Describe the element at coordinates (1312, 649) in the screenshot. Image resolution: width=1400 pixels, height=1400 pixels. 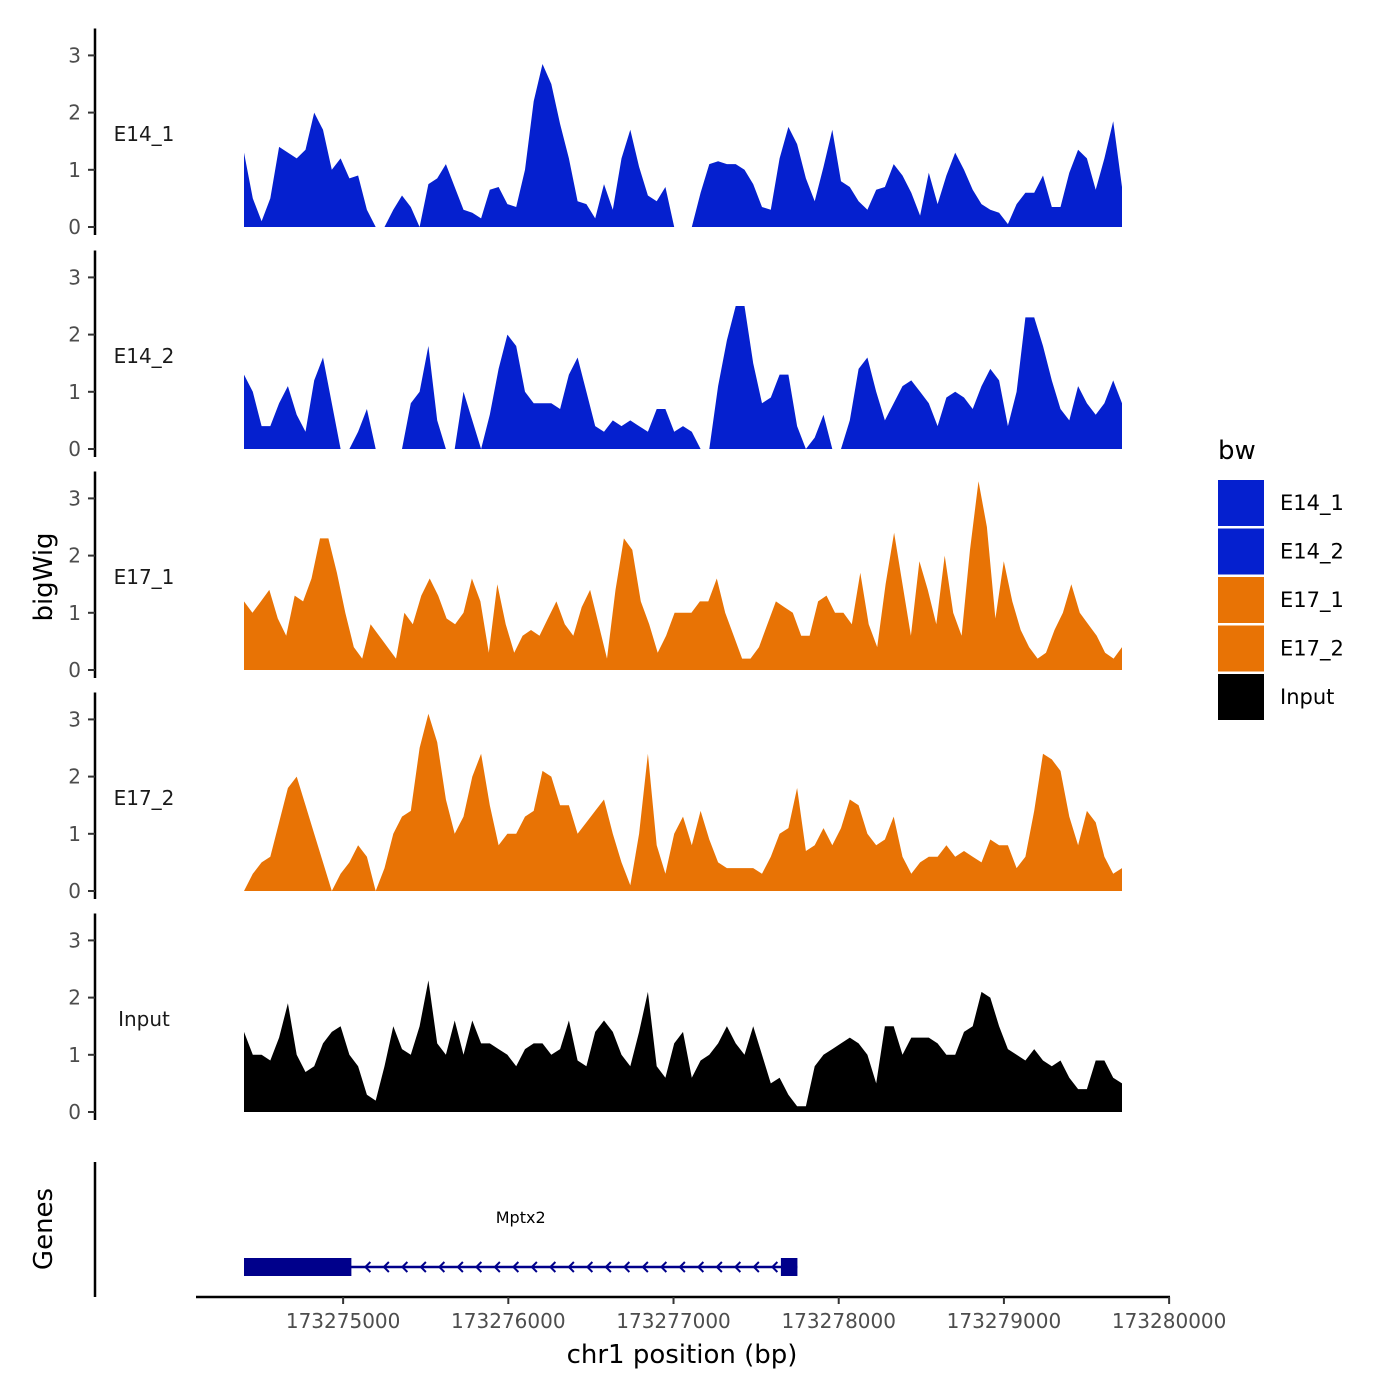
I see `legend-label-E17_2: E17_2` at that location.